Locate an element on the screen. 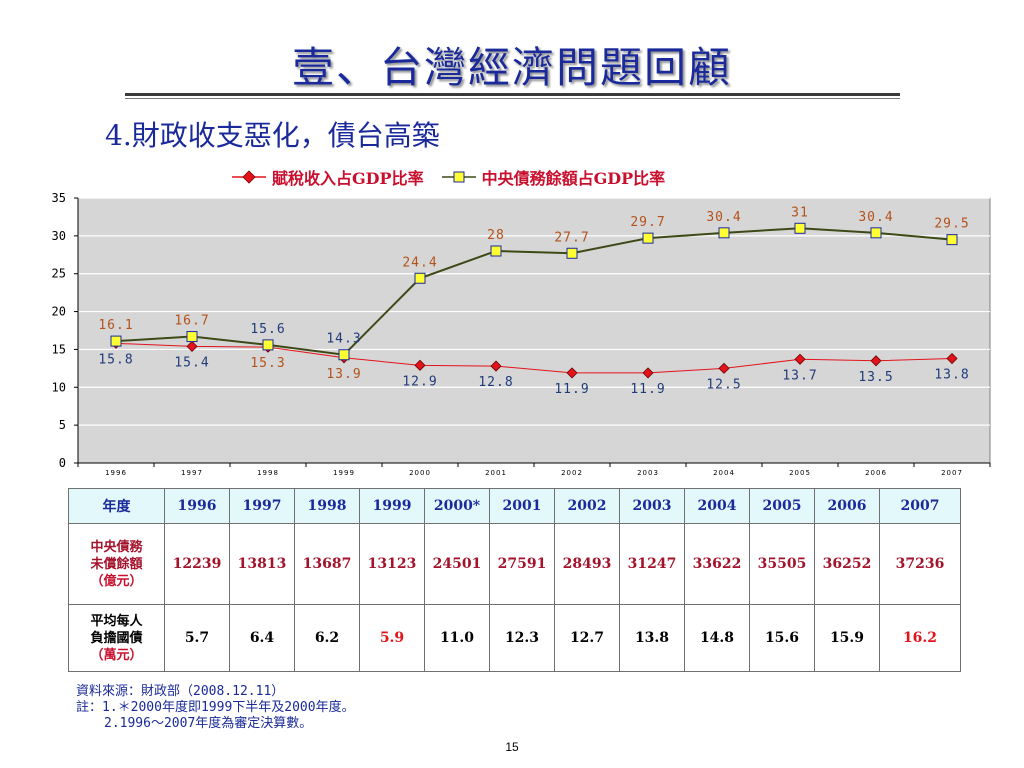  table-cell: 6.2 is located at coordinates (327, 638).